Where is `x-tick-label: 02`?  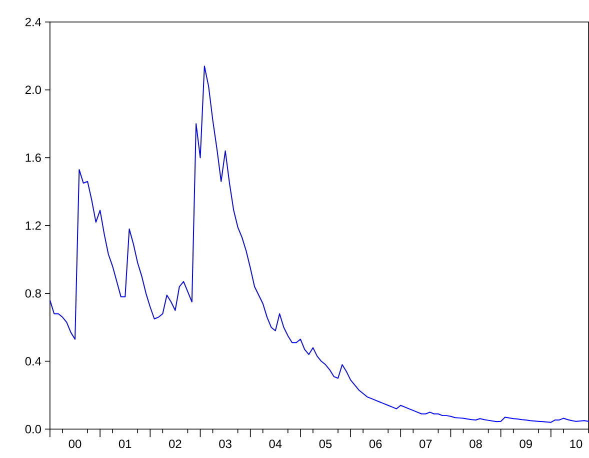
x-tick-label: 02 is located at coordinates (175, 444).